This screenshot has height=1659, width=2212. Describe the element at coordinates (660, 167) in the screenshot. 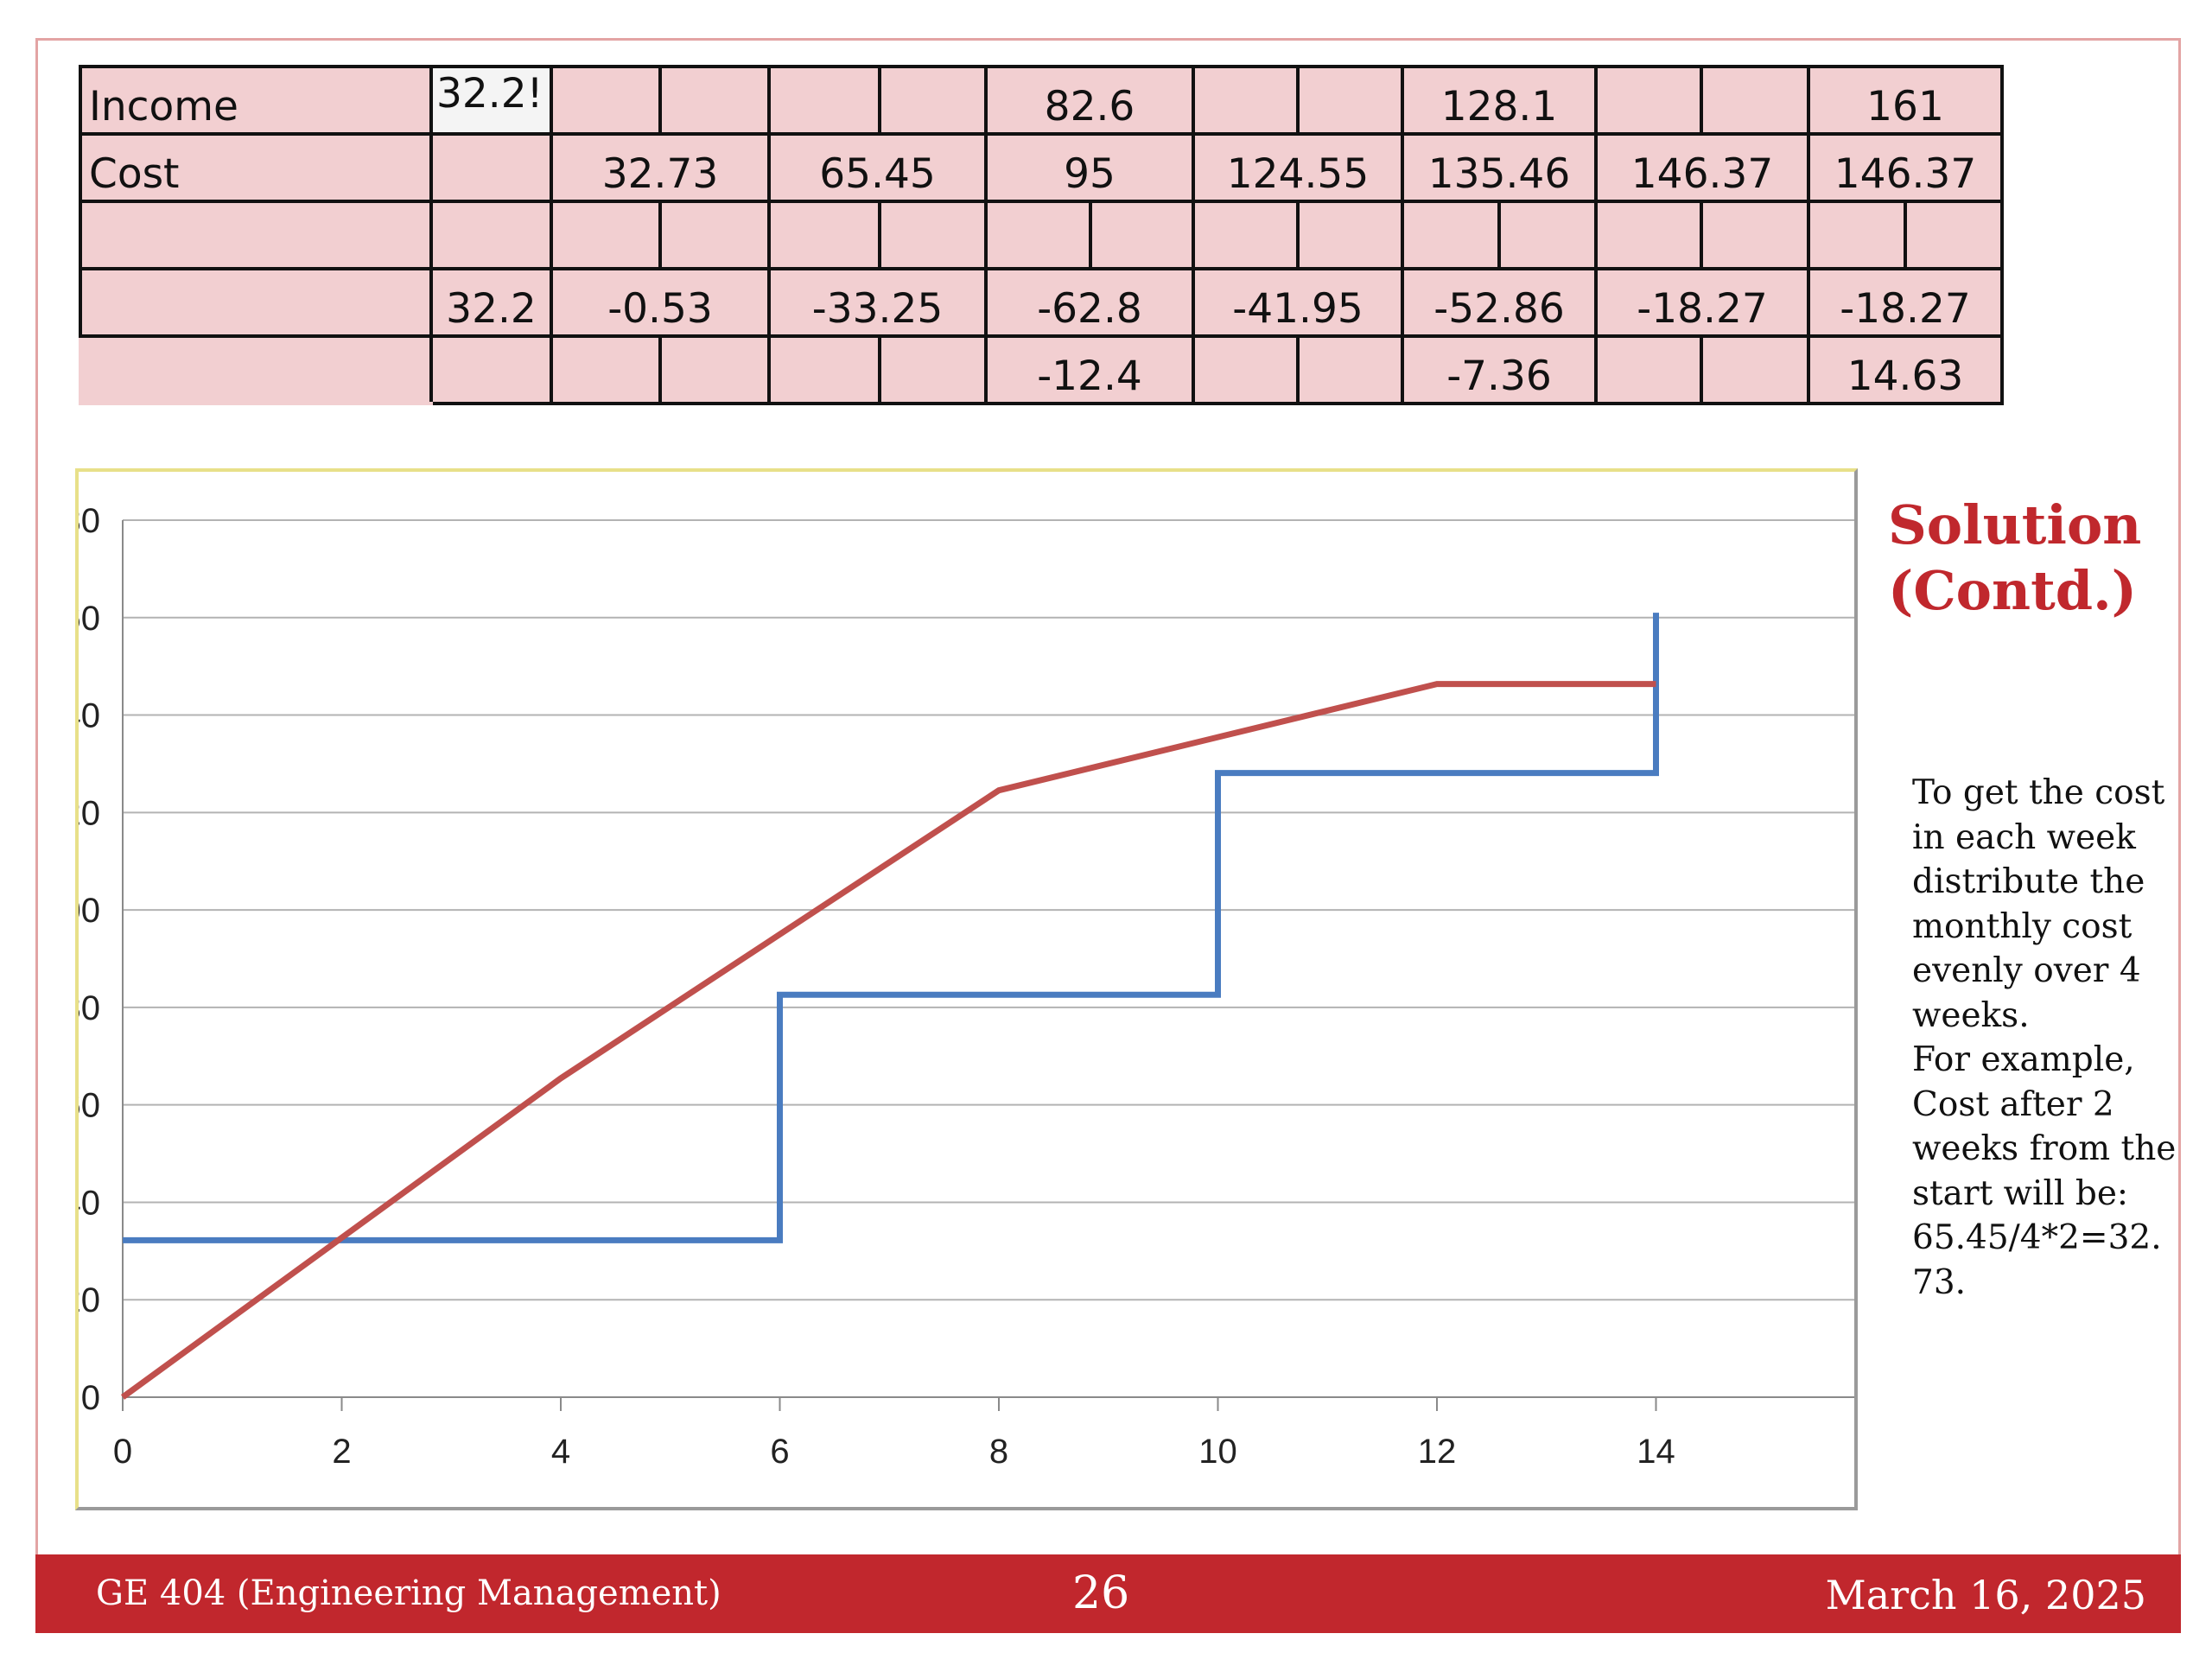

I see `table-cell: 32.73` at that location.